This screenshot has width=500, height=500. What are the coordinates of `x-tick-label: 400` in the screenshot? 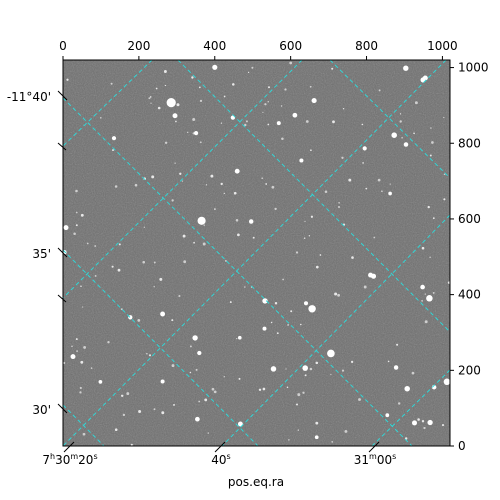 It's located at (214, 46).